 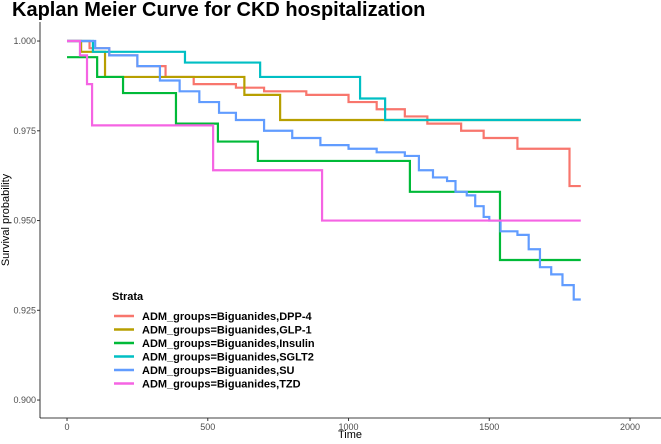 I want to click on survival-curve, so click(x=324, y=80).